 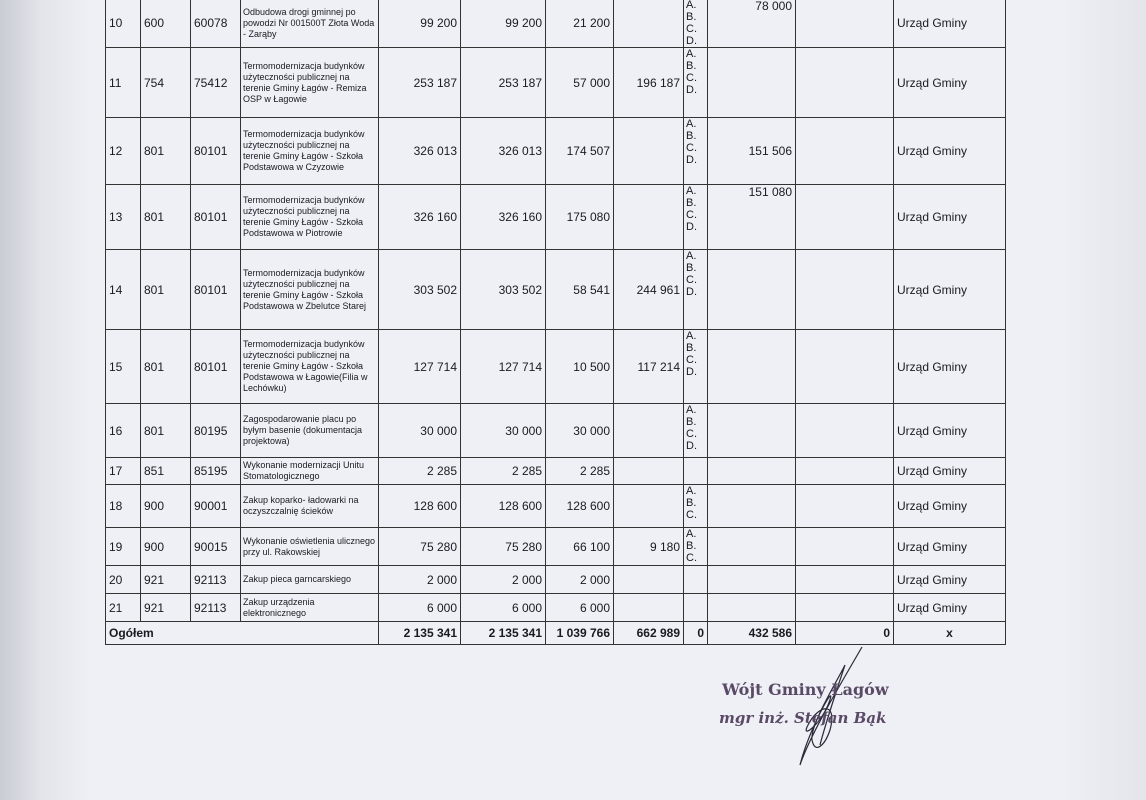 I want to click on value-cell: 75 280, so click(x=503, y=546).